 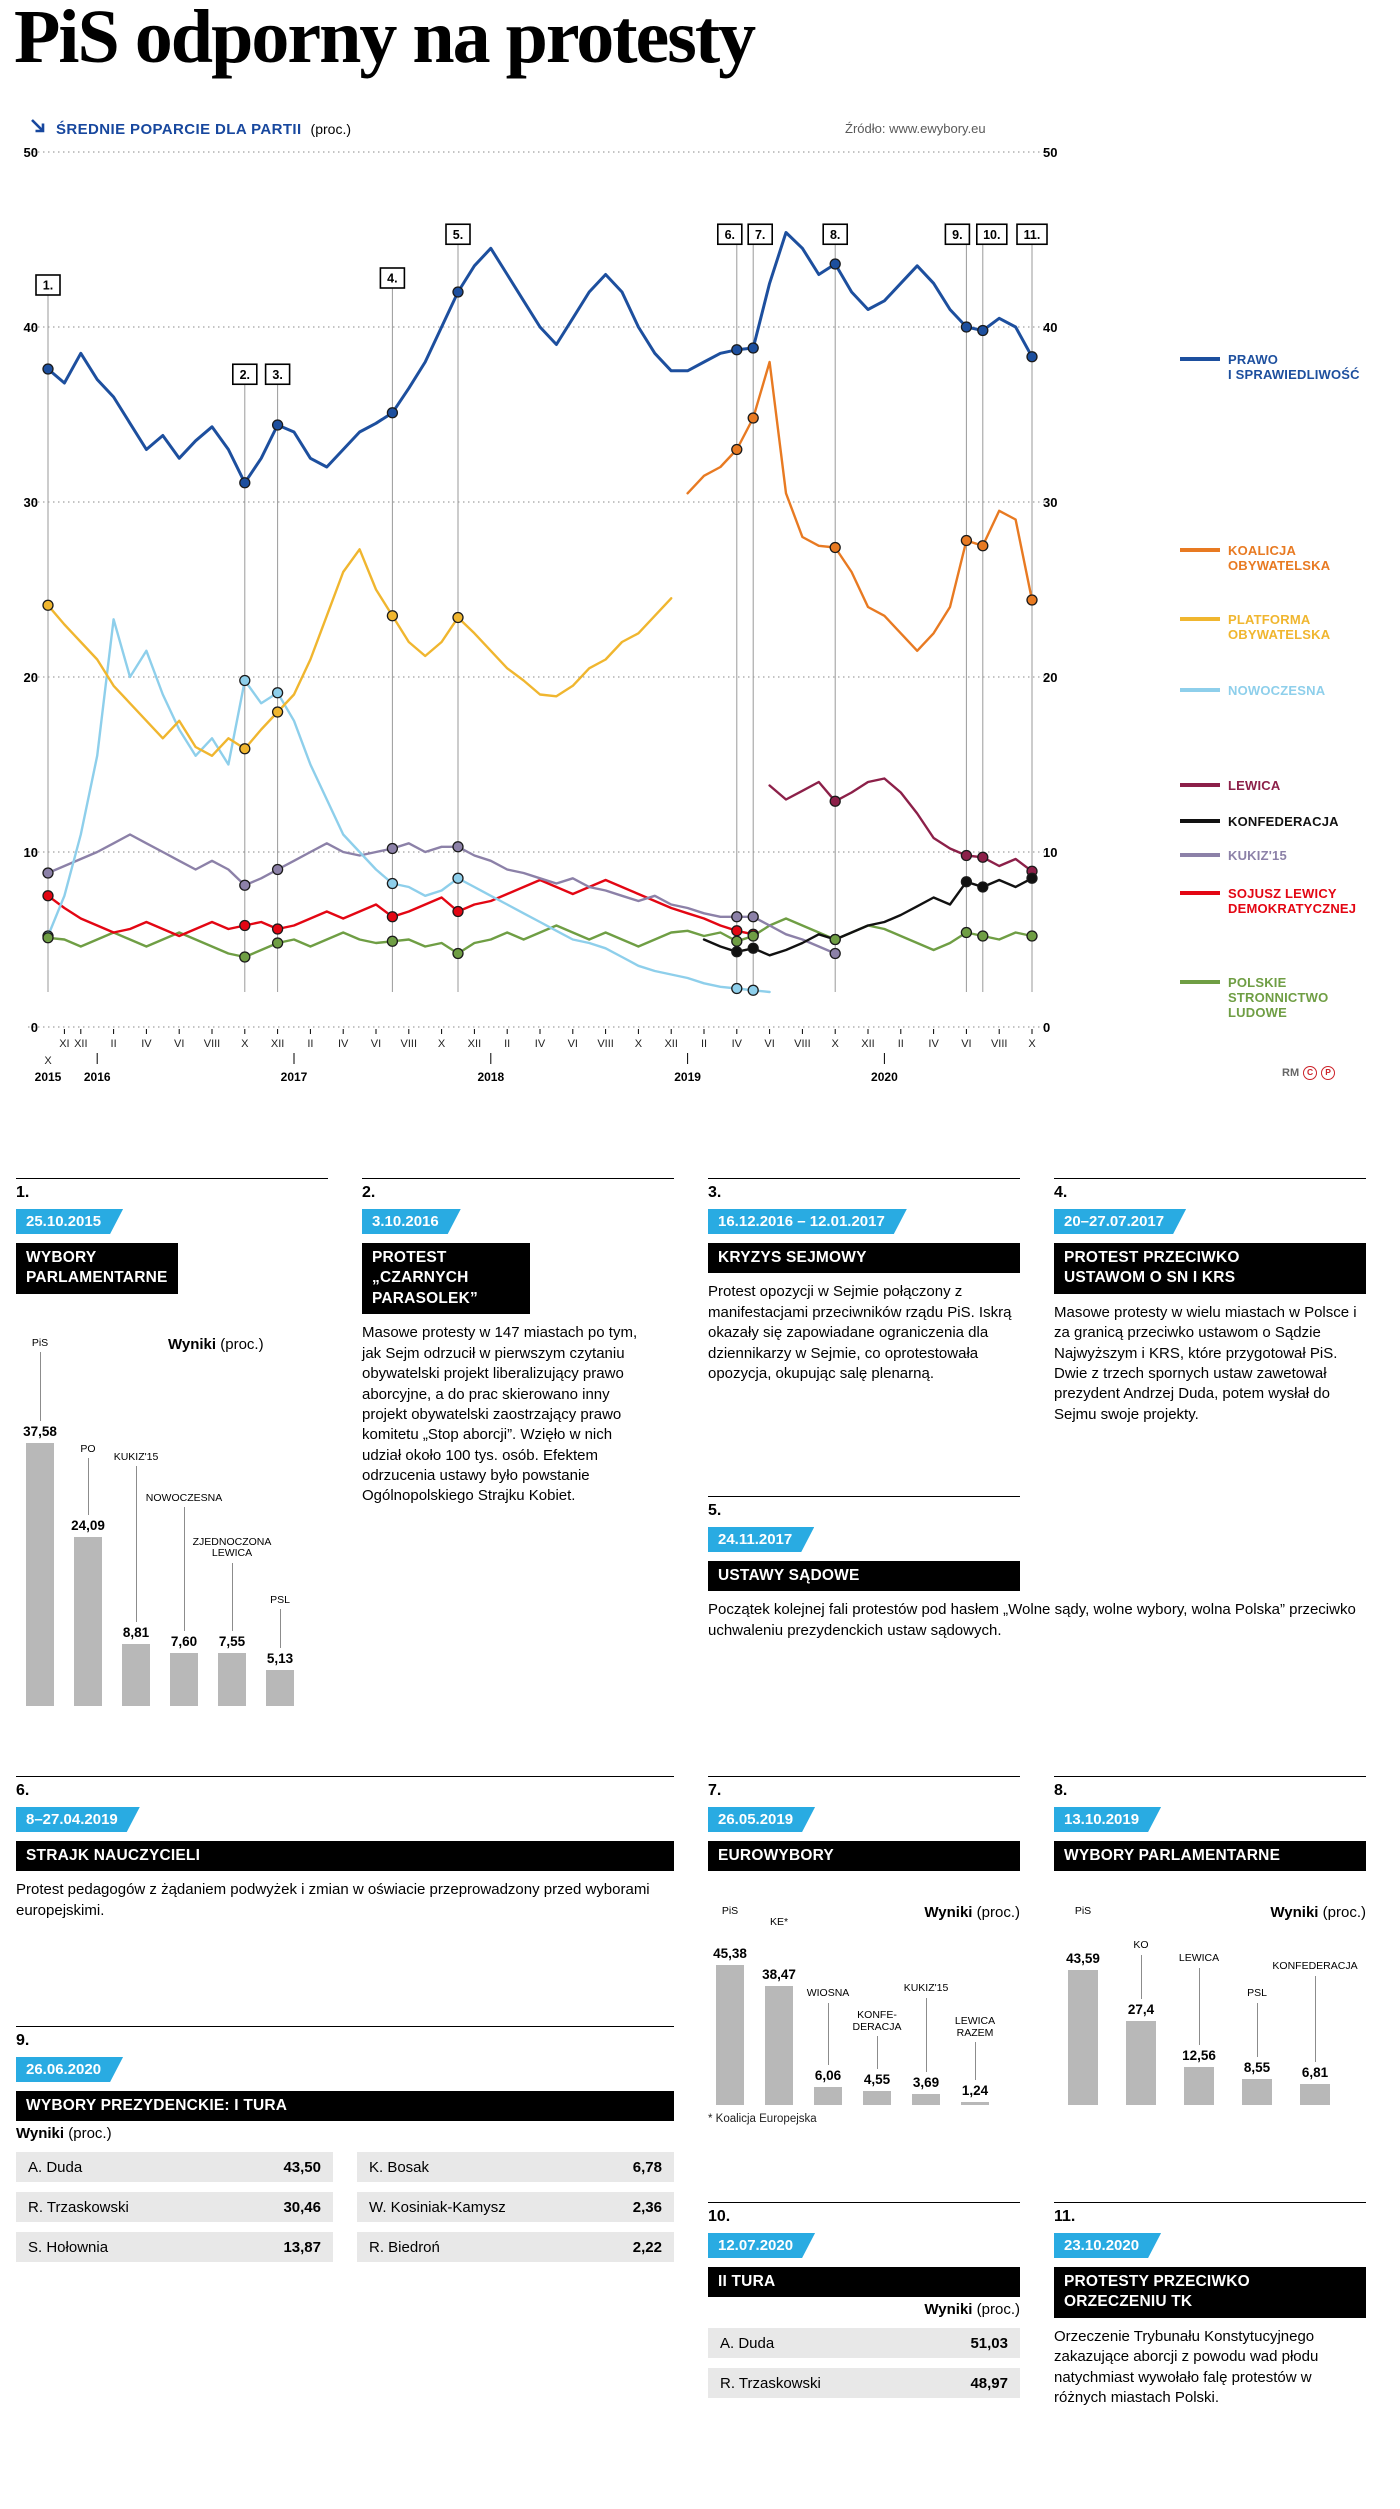 What do you see at coordinates (1294, 367) in the screenshot?
I see `legend-label: PRAWO I SPRAWIEDLIWOŚĆ` at bounding box center [1294, 367].